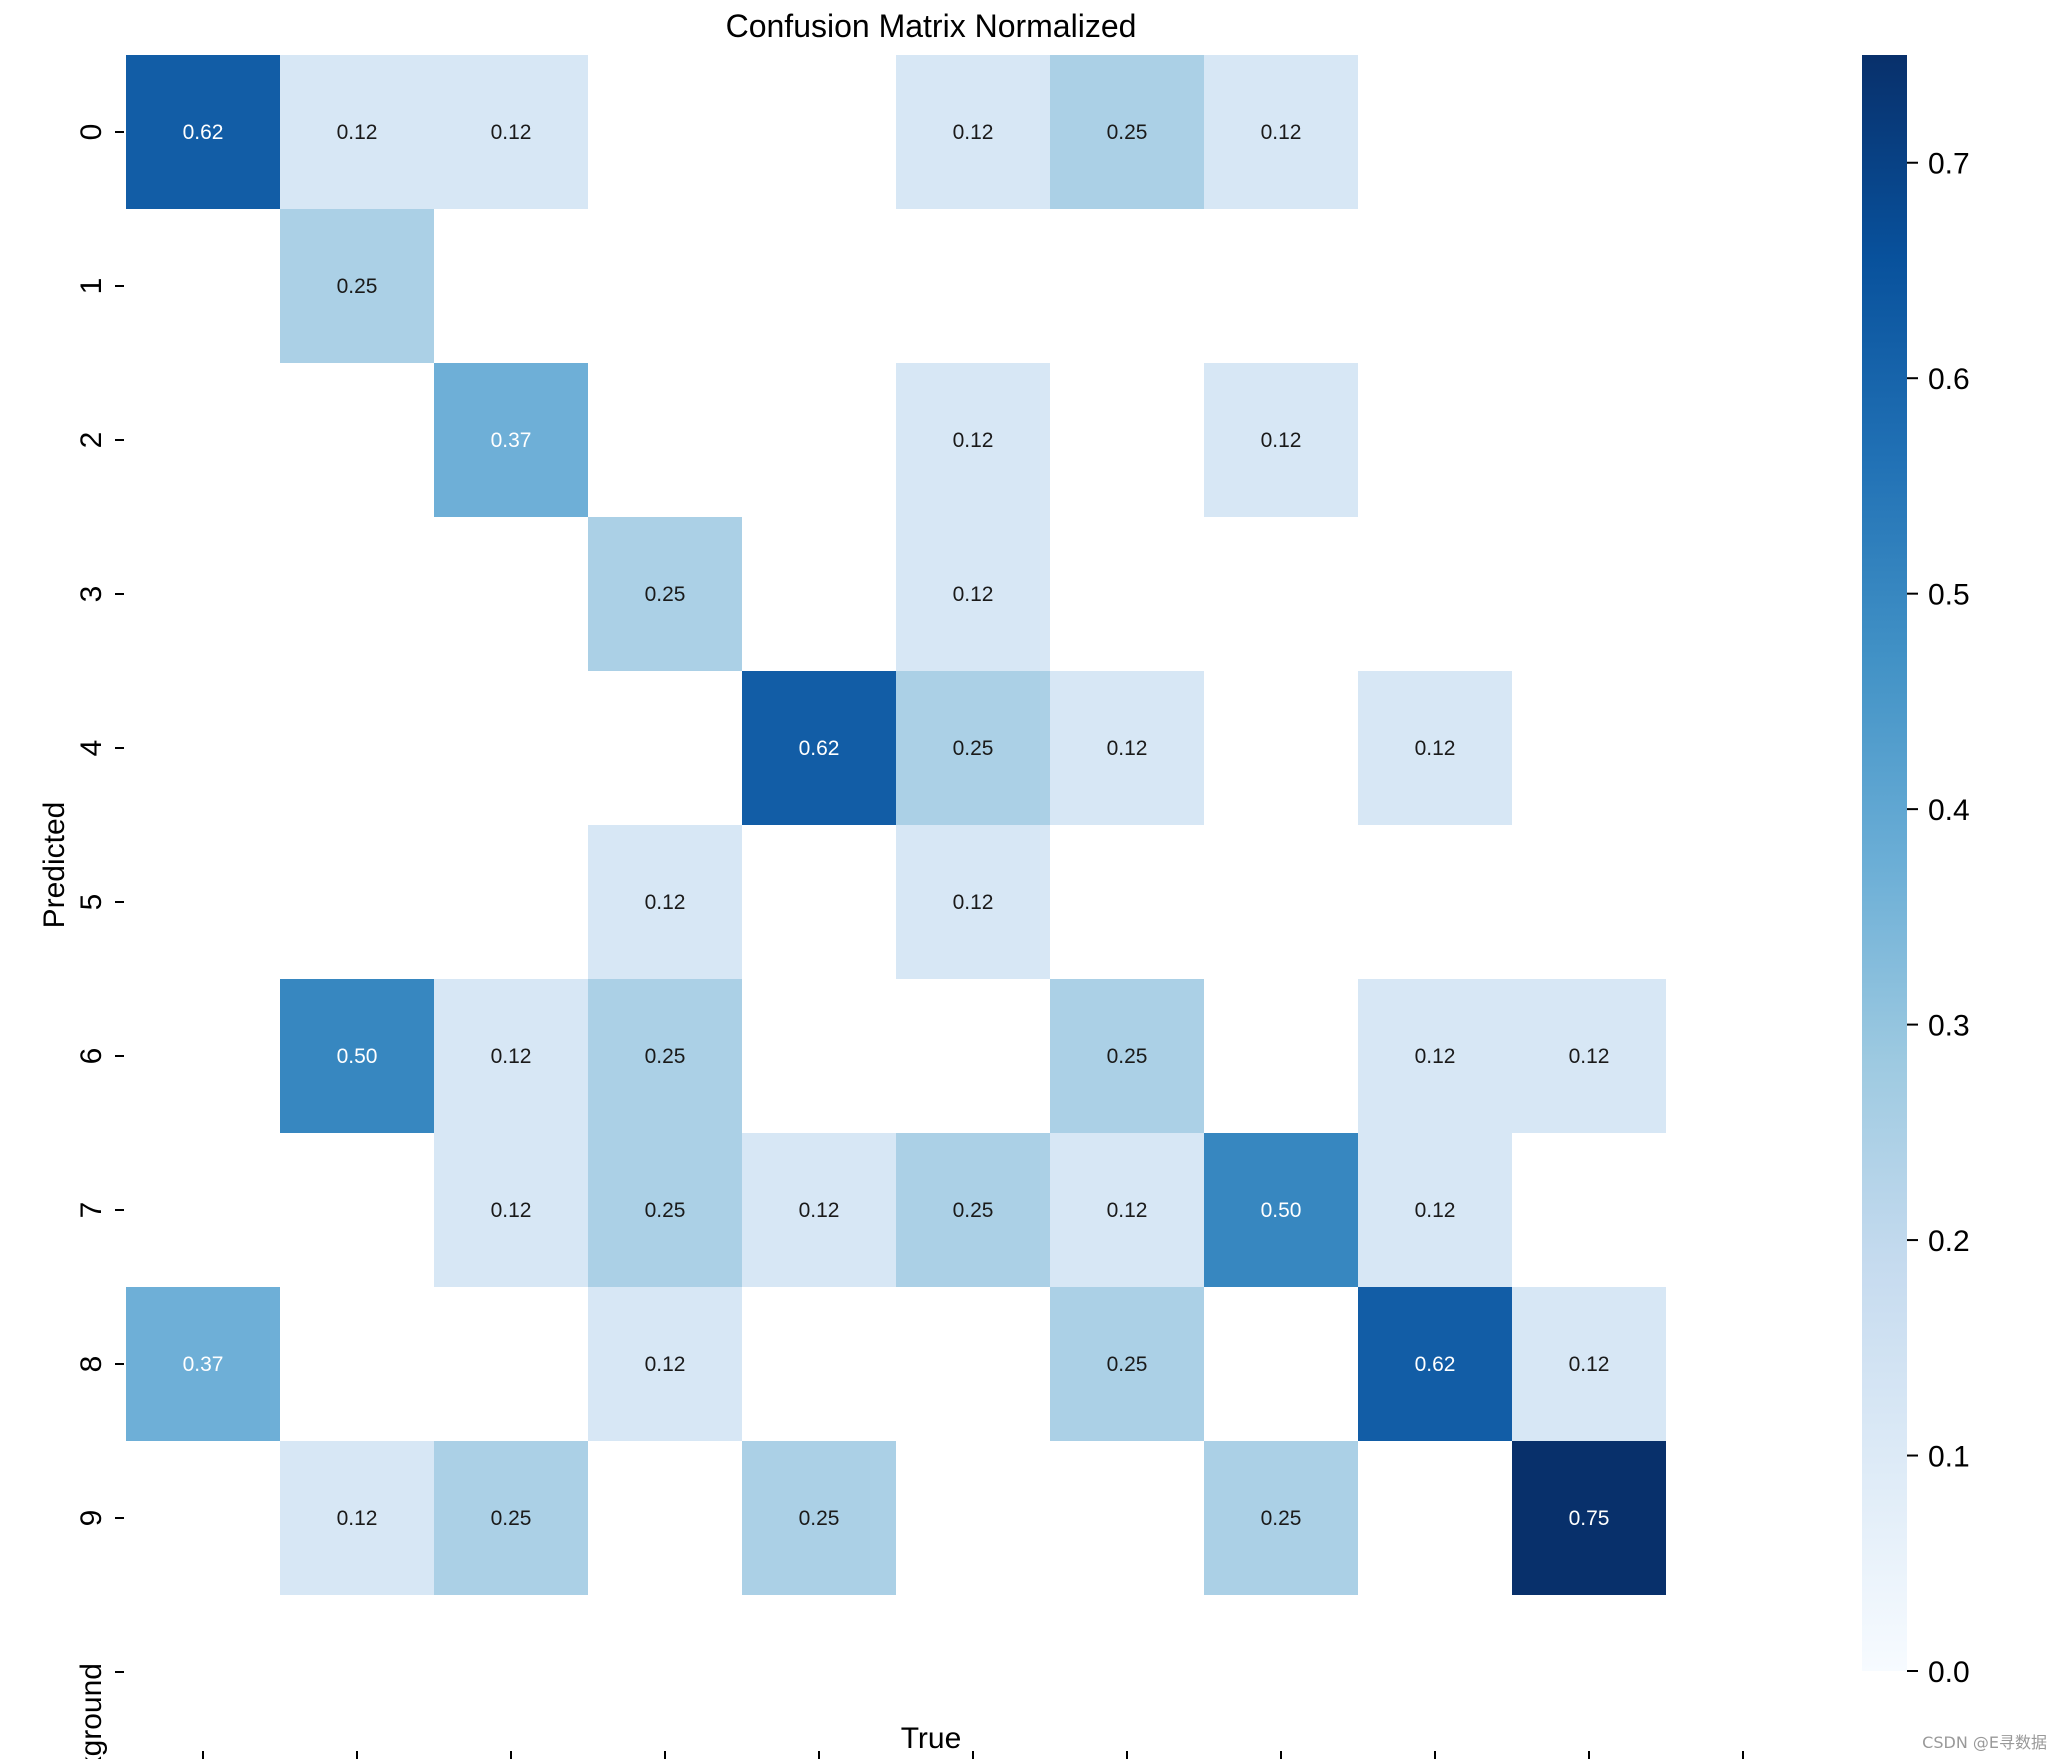  I want to click on chart-title: Confusion Matrix Normalized, so click(931, 26).